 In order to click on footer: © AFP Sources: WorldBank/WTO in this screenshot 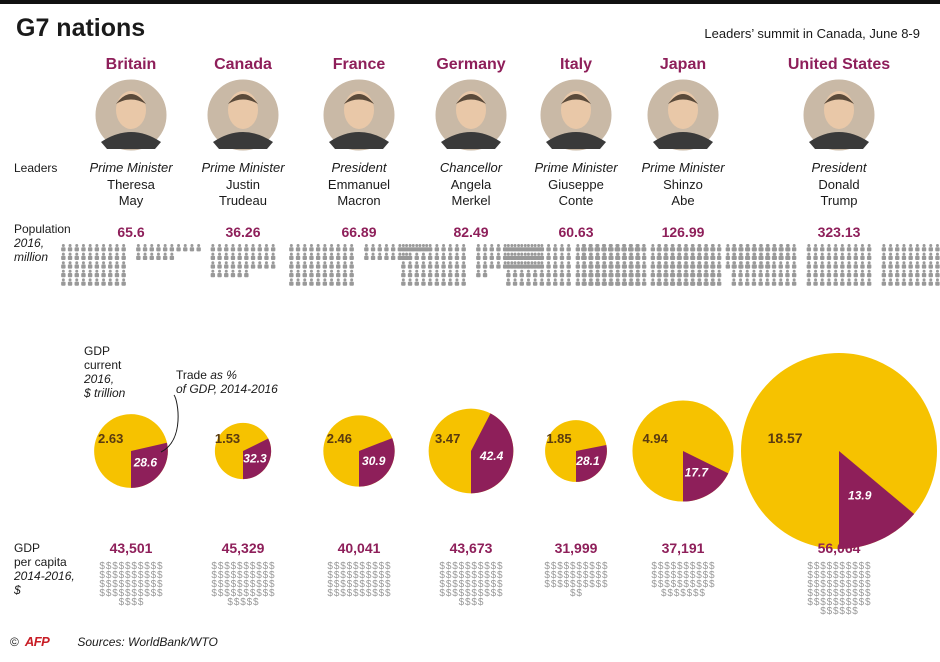, I will do `click(114, 641)`.